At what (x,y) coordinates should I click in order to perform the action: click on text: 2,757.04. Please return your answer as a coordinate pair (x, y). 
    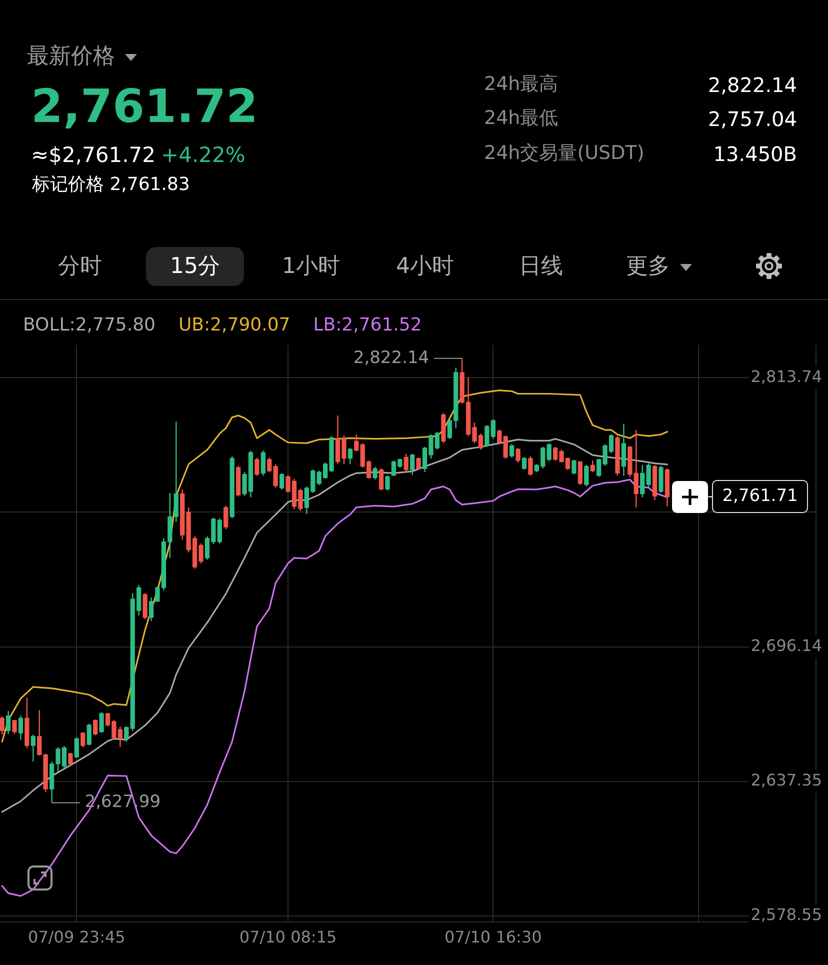
    Looking at the image, I should click on (752, 119).